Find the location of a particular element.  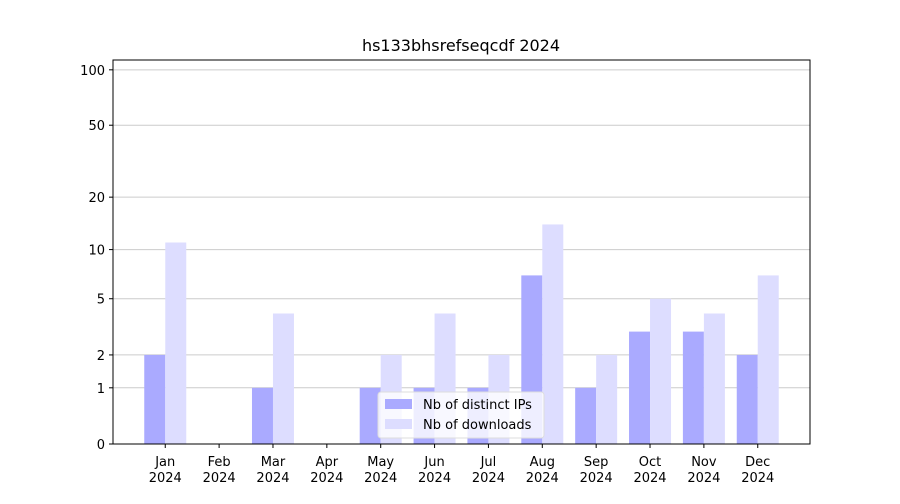

y-tick-label: 100 is located at coordinates (92, 71).